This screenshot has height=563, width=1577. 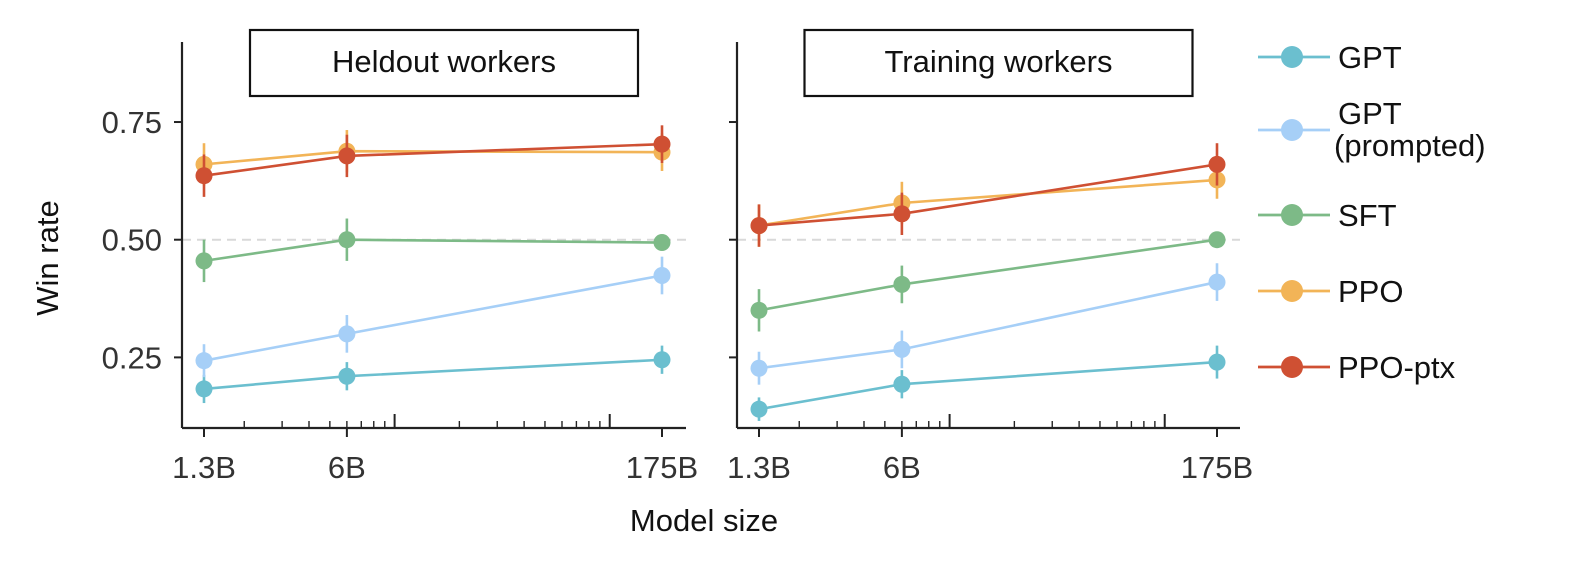 I want to click on legend-label: SFT, so click(x=1367, y=215).